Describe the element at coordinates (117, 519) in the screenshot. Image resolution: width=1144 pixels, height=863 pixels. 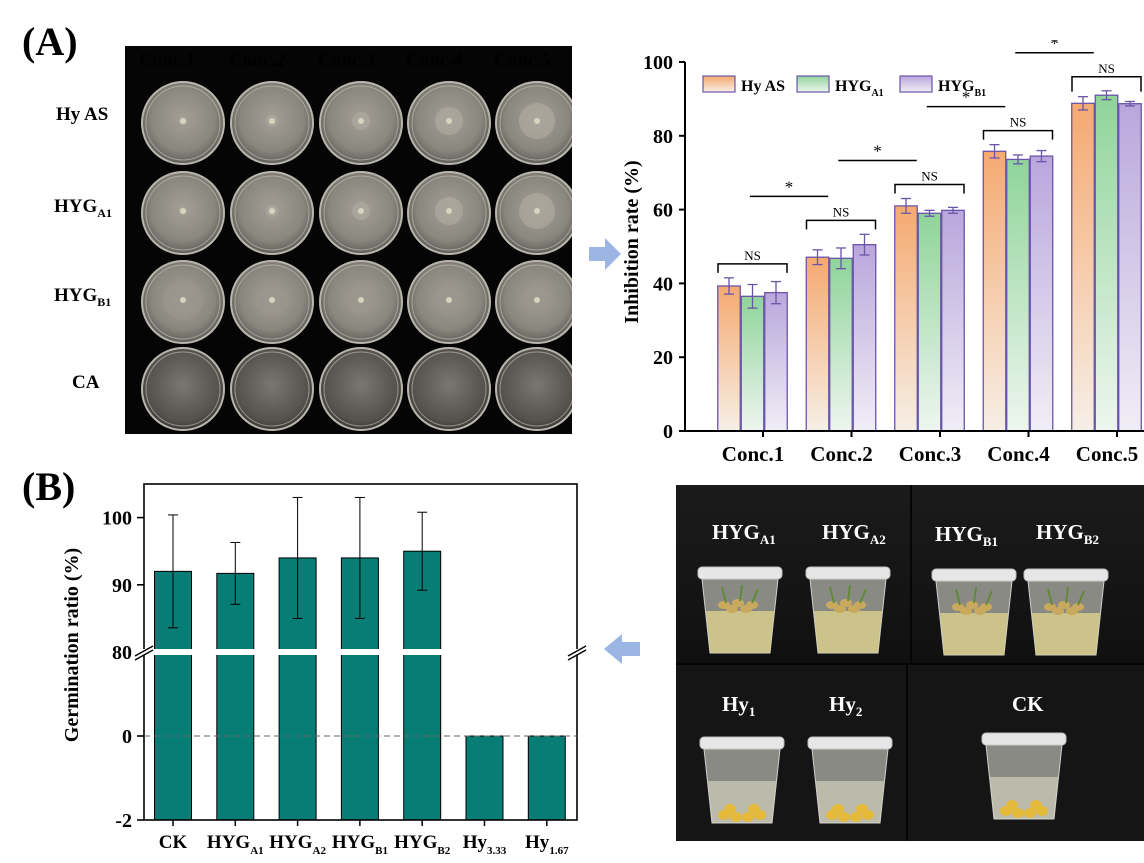
I see `chart-b-ytick-label: 100` at that location.